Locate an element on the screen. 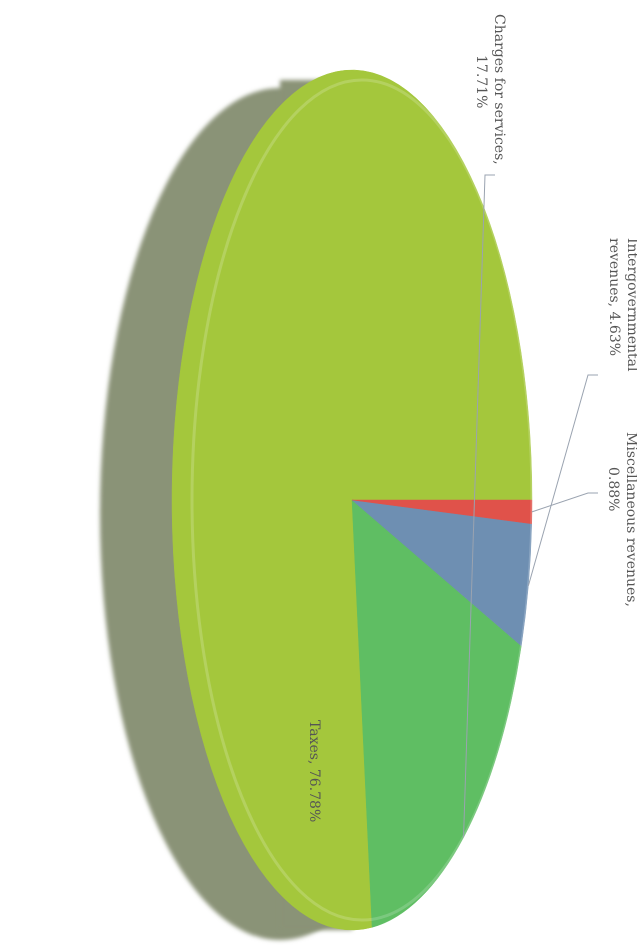 The width and height of the screenshot is (637, 951). label-intergov-line1: Intergovernmental is located at coordinates (630, 305).